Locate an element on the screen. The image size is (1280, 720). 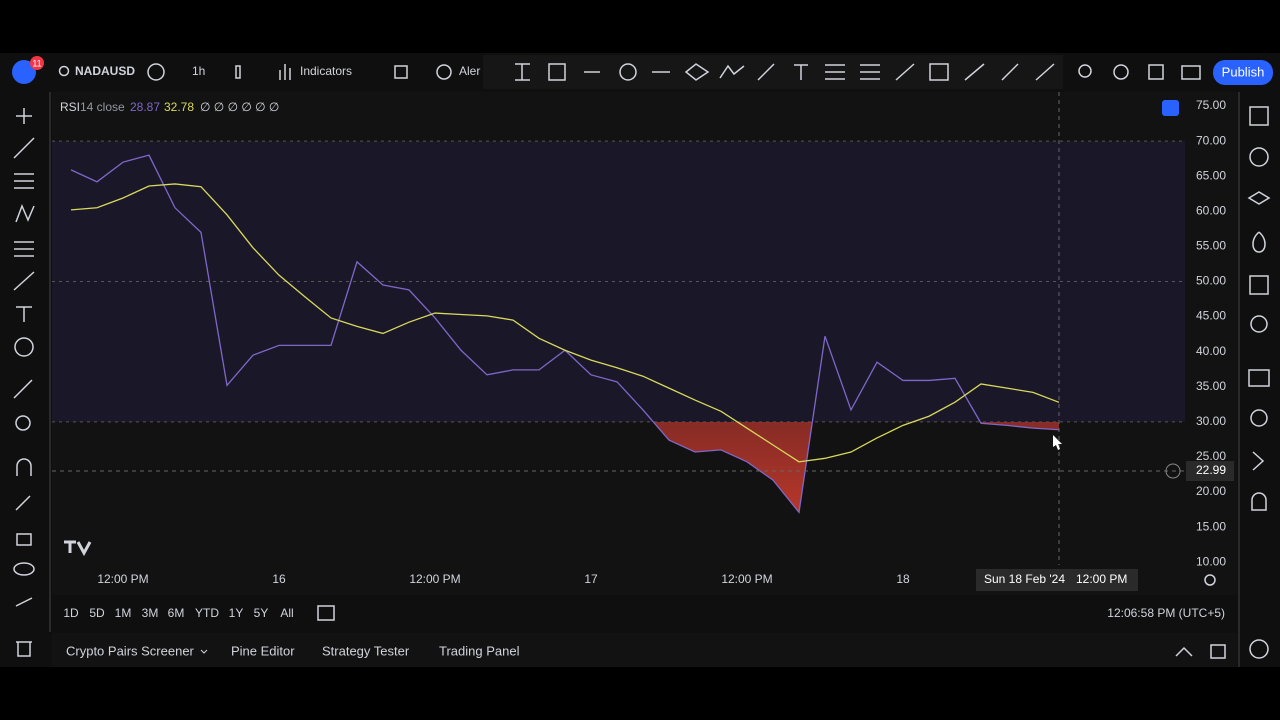
crosshair-price: 22.99 is located at coordinates (1211, 470).